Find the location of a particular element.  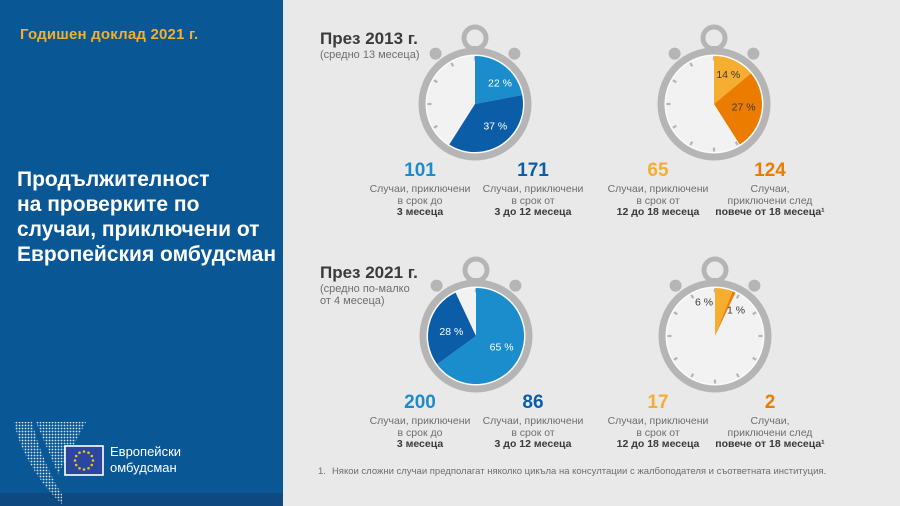

ombudsman-logo-icon is located at coordinates (50, 463).